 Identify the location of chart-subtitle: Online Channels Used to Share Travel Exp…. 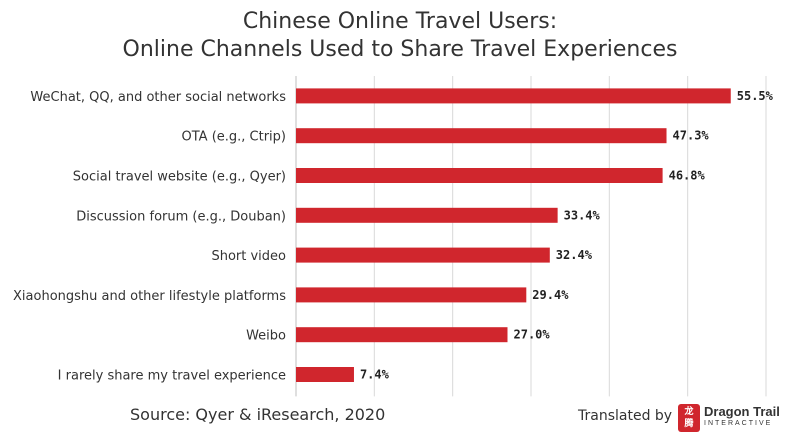
(400, 49).